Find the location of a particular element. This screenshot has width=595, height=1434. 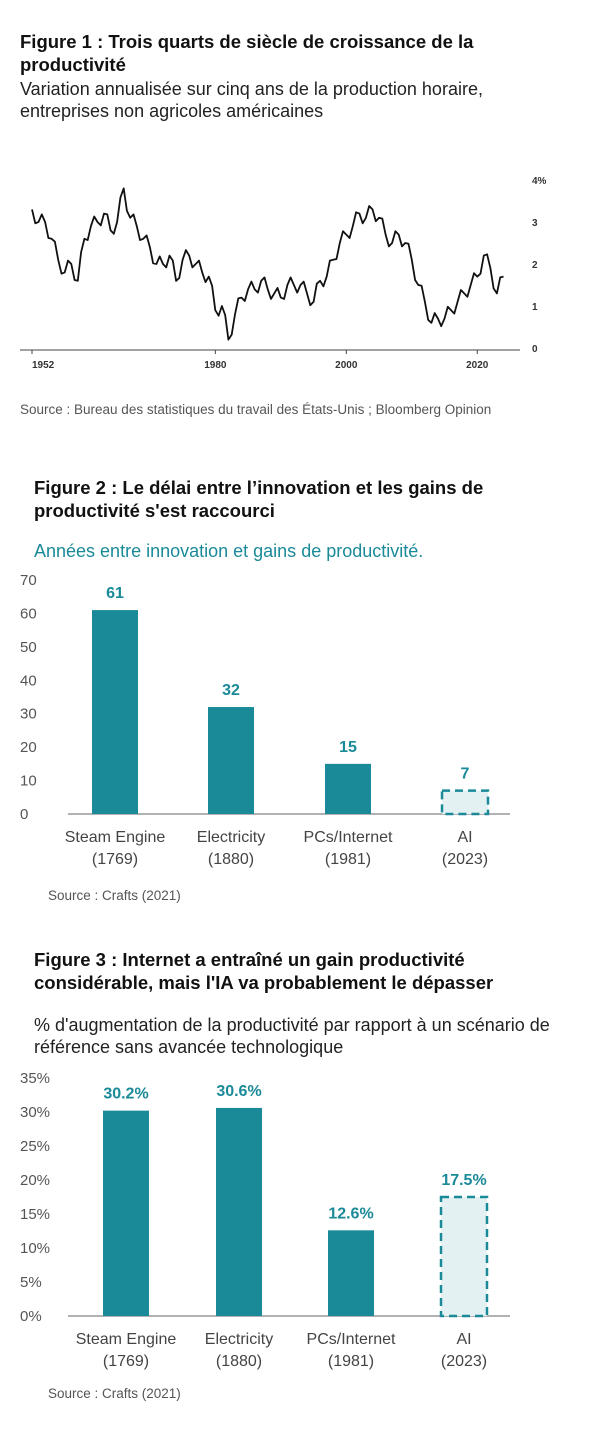

fig2-y-tick-label: 10 is located at coordinates (28, 781).